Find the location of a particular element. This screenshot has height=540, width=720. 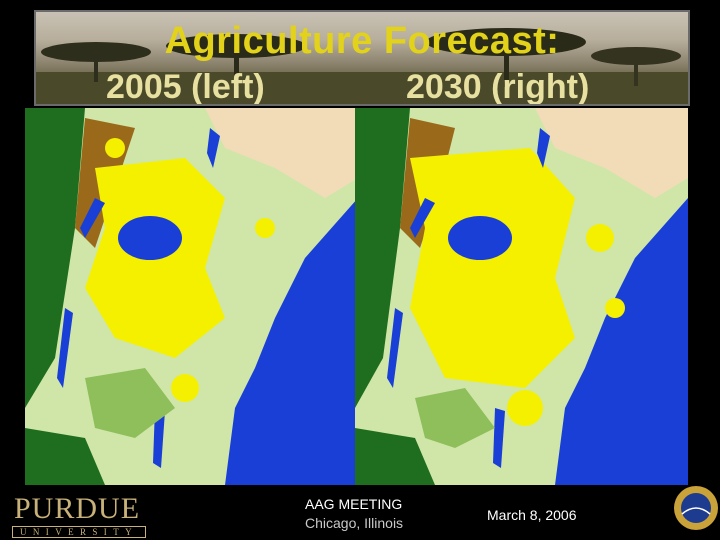

title-line-1: Agriculture Forecast: is located at coordinates (362, 41).